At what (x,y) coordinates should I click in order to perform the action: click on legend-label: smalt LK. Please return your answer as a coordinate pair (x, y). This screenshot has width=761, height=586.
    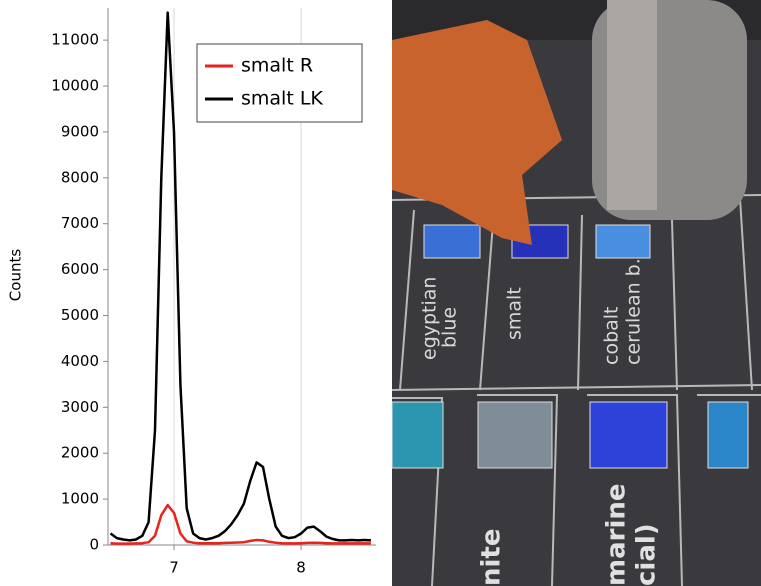
    Looking at the image, I should click on (282, 99).